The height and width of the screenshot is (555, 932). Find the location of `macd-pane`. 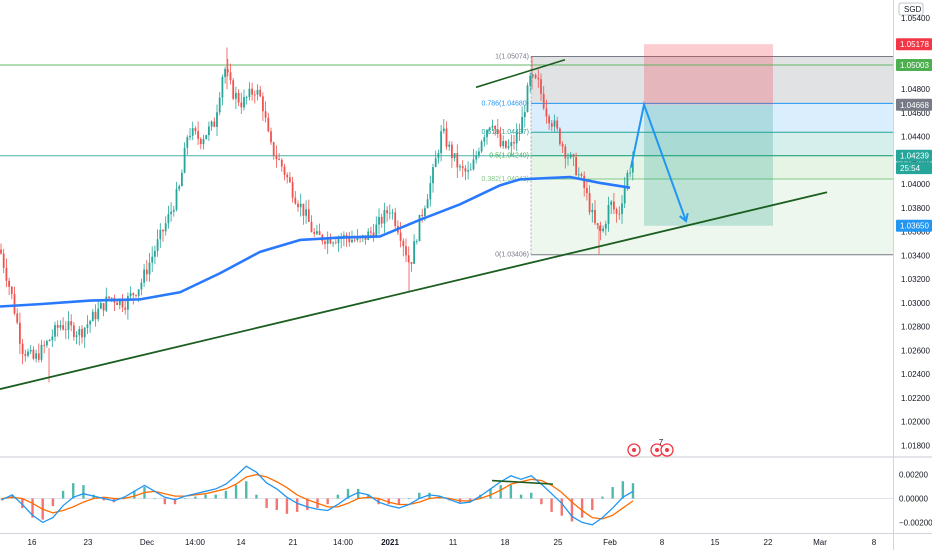

macd-pane is located at coordinates (446, 495).